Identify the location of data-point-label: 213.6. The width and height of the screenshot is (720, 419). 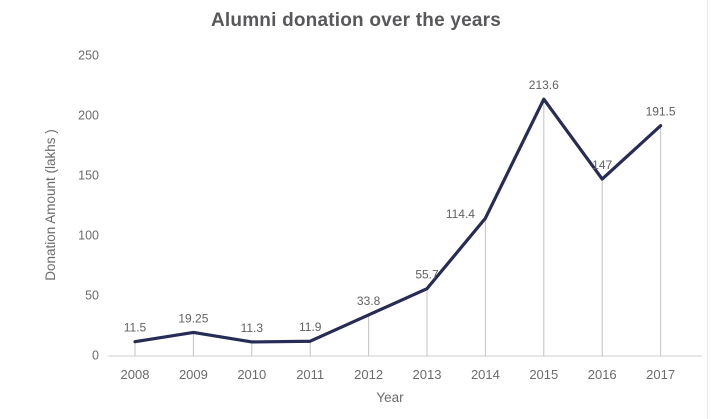
(544, 85).